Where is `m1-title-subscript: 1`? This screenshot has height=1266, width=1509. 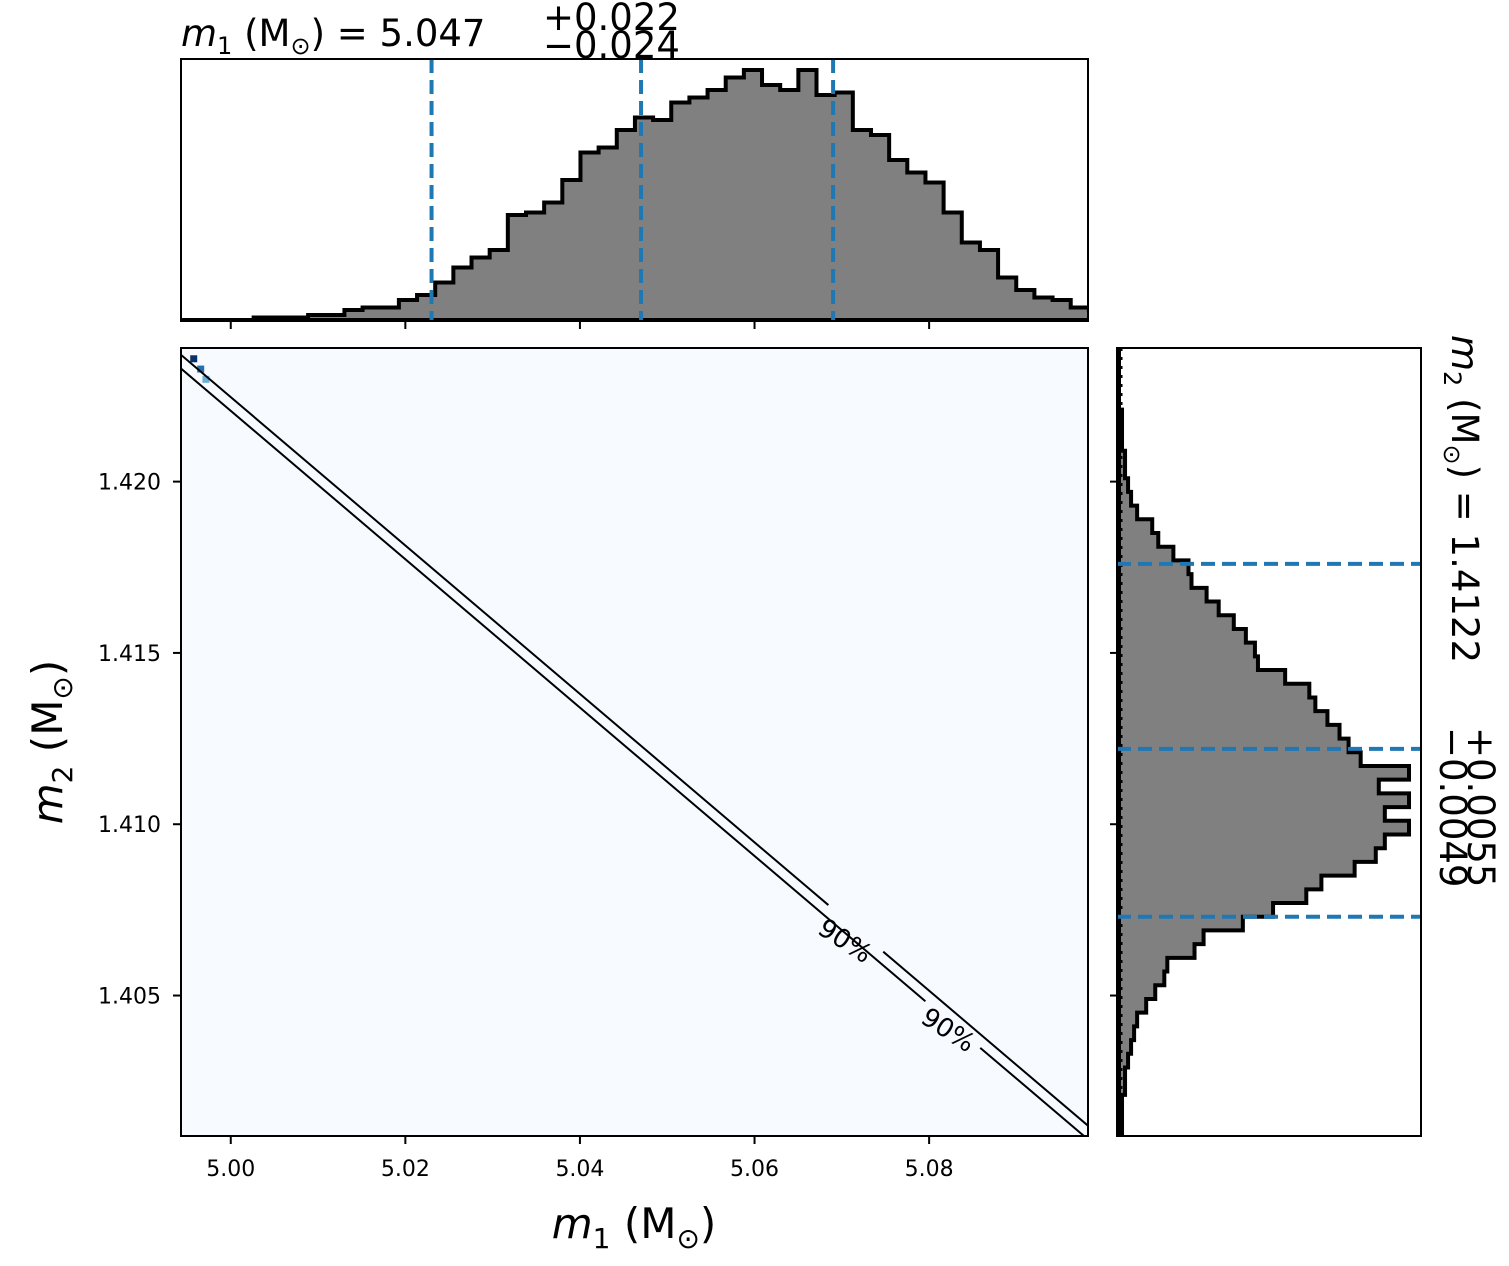 m1-title-subscript: 1 is located at coordinates (224, 46).